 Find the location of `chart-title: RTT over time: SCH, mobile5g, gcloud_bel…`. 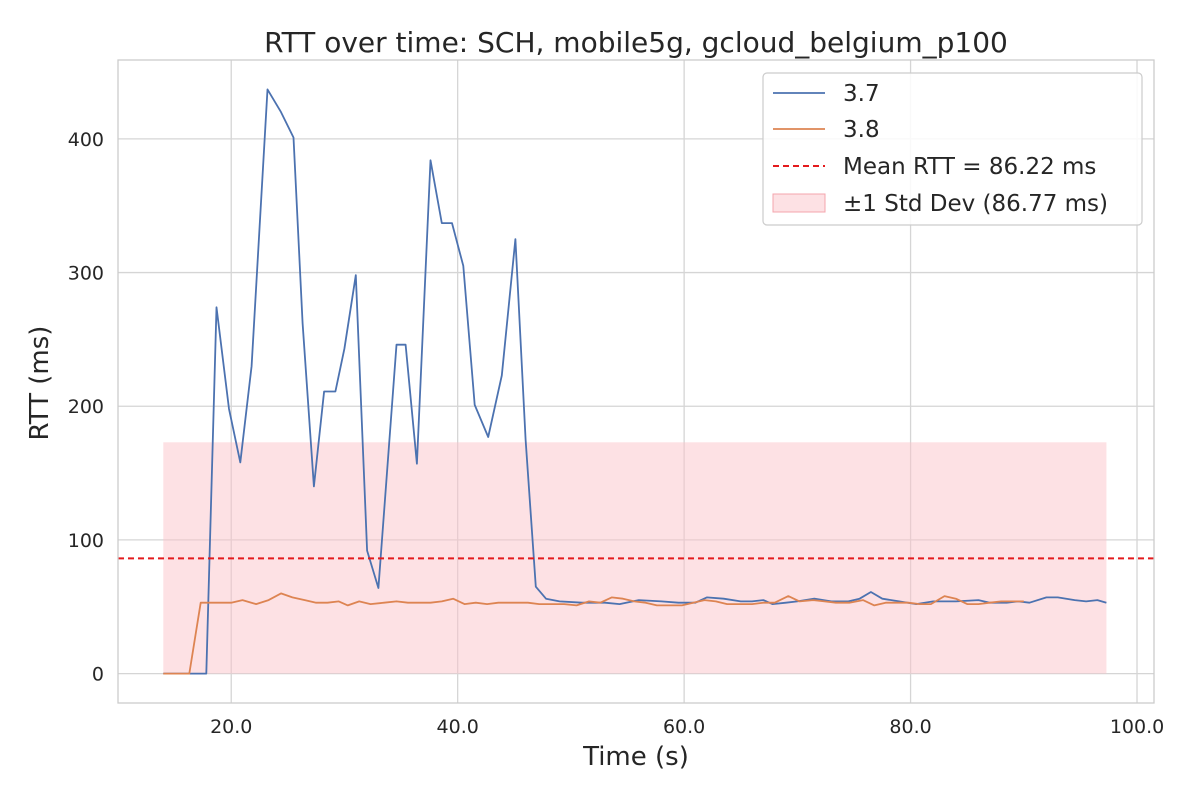

chart-title: RTT over time: SCH, mobile5g, gcloud_bel… is located at coordinates (636, 42).